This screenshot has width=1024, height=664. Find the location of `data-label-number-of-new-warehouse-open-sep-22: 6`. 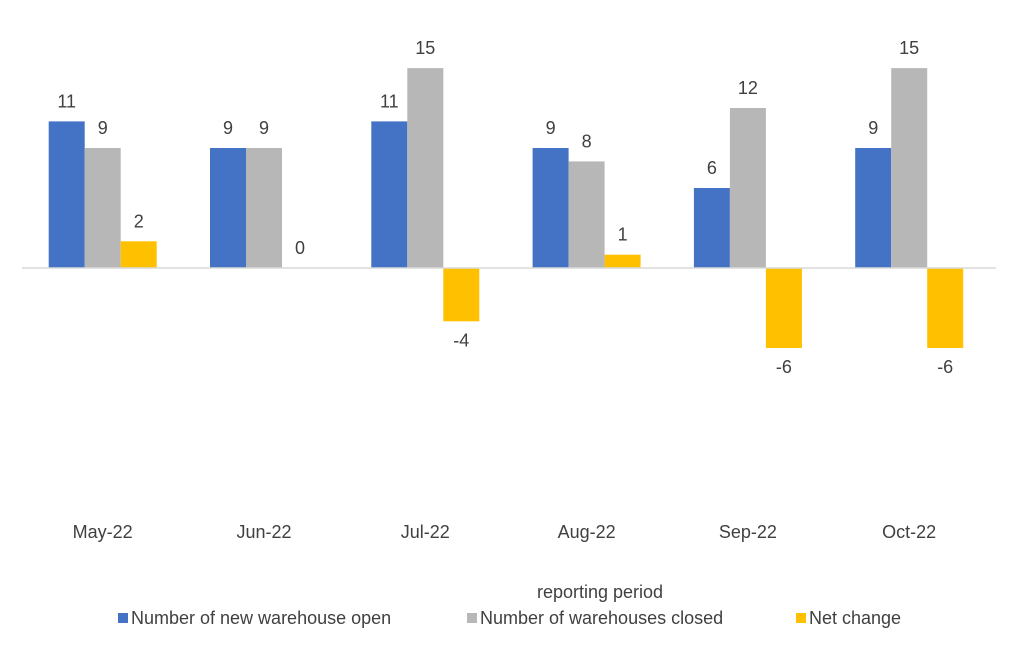

data-label-number-of-new-warehouse-open-sep-22: 6 is located at coordinates (712, 168).